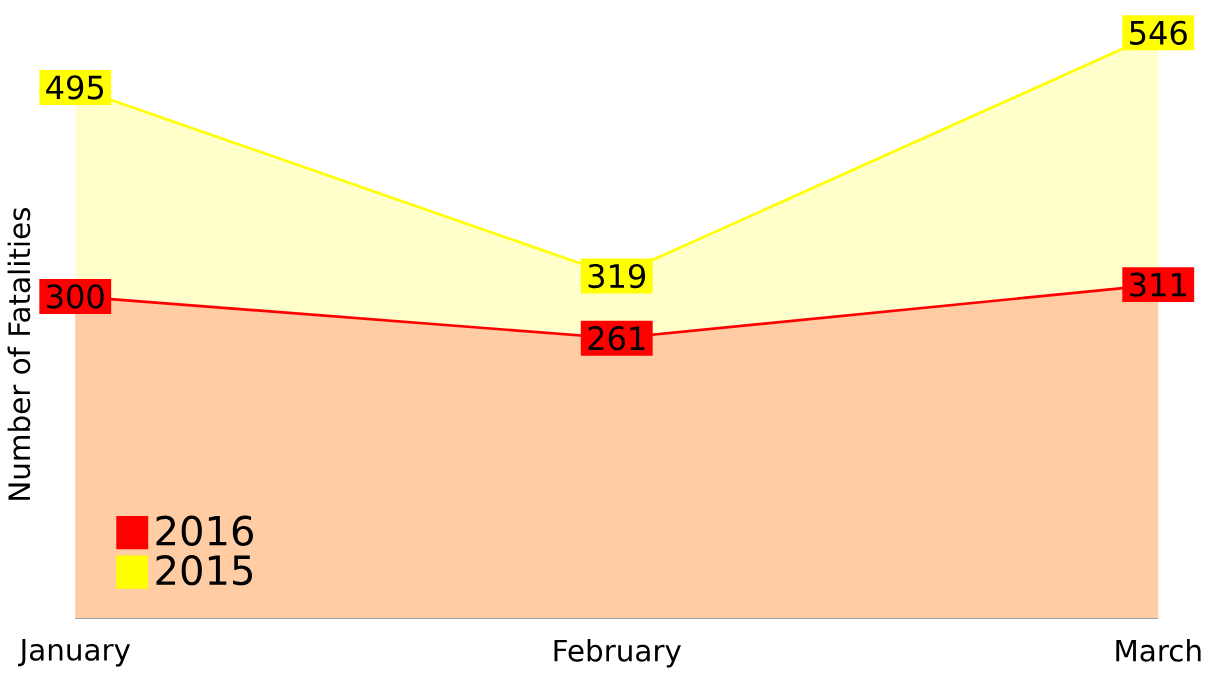 Image resolution: width=1216 pixels, height=674 pixels. I want to click on data-label: 546, so click(1158, 32).